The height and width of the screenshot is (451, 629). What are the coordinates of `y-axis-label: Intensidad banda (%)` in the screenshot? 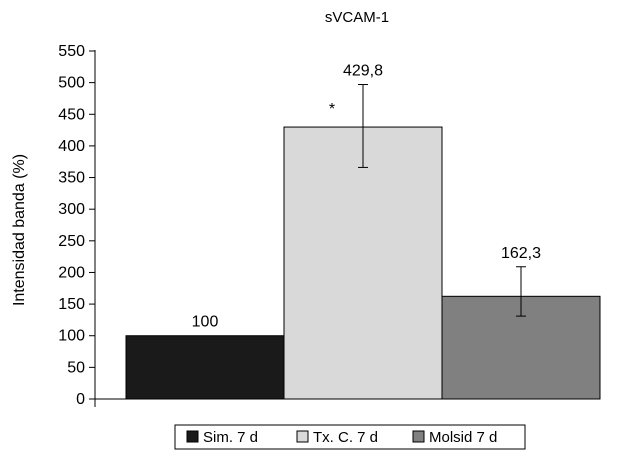 It's located at (19, 230).